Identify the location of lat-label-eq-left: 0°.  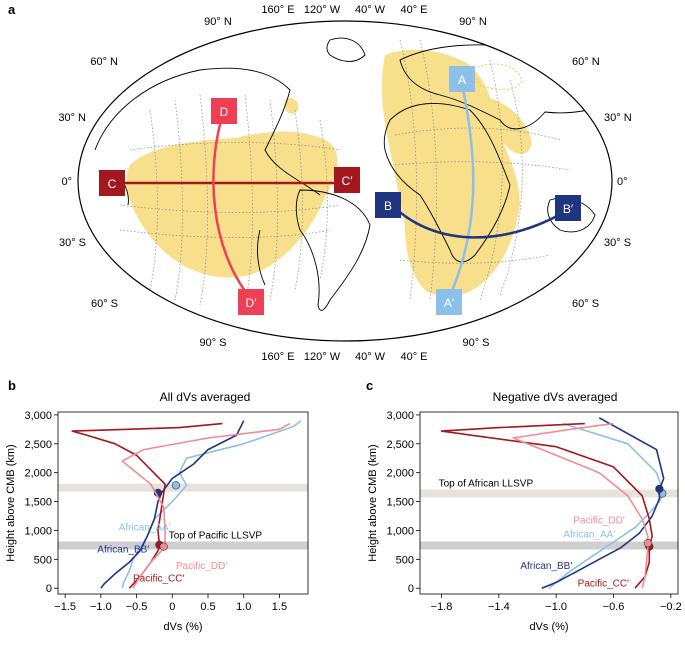
(66, 182).